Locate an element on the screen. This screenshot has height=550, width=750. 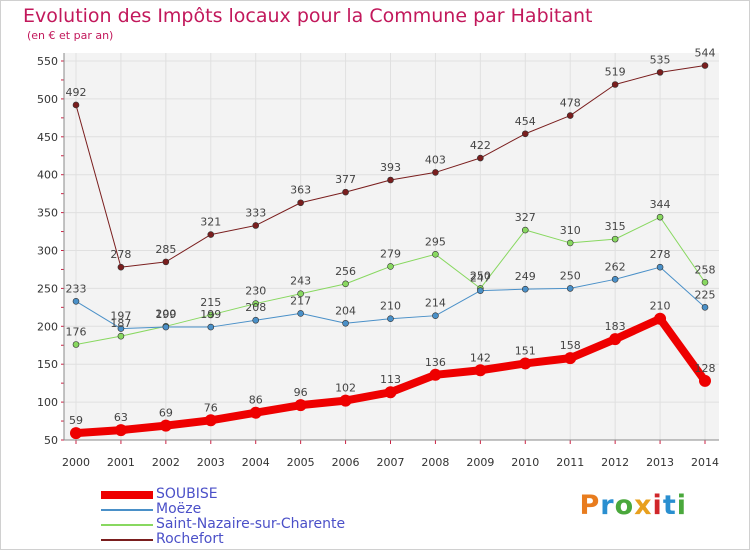
x-tick-label: 2001 is located at coordinates (121, 462).